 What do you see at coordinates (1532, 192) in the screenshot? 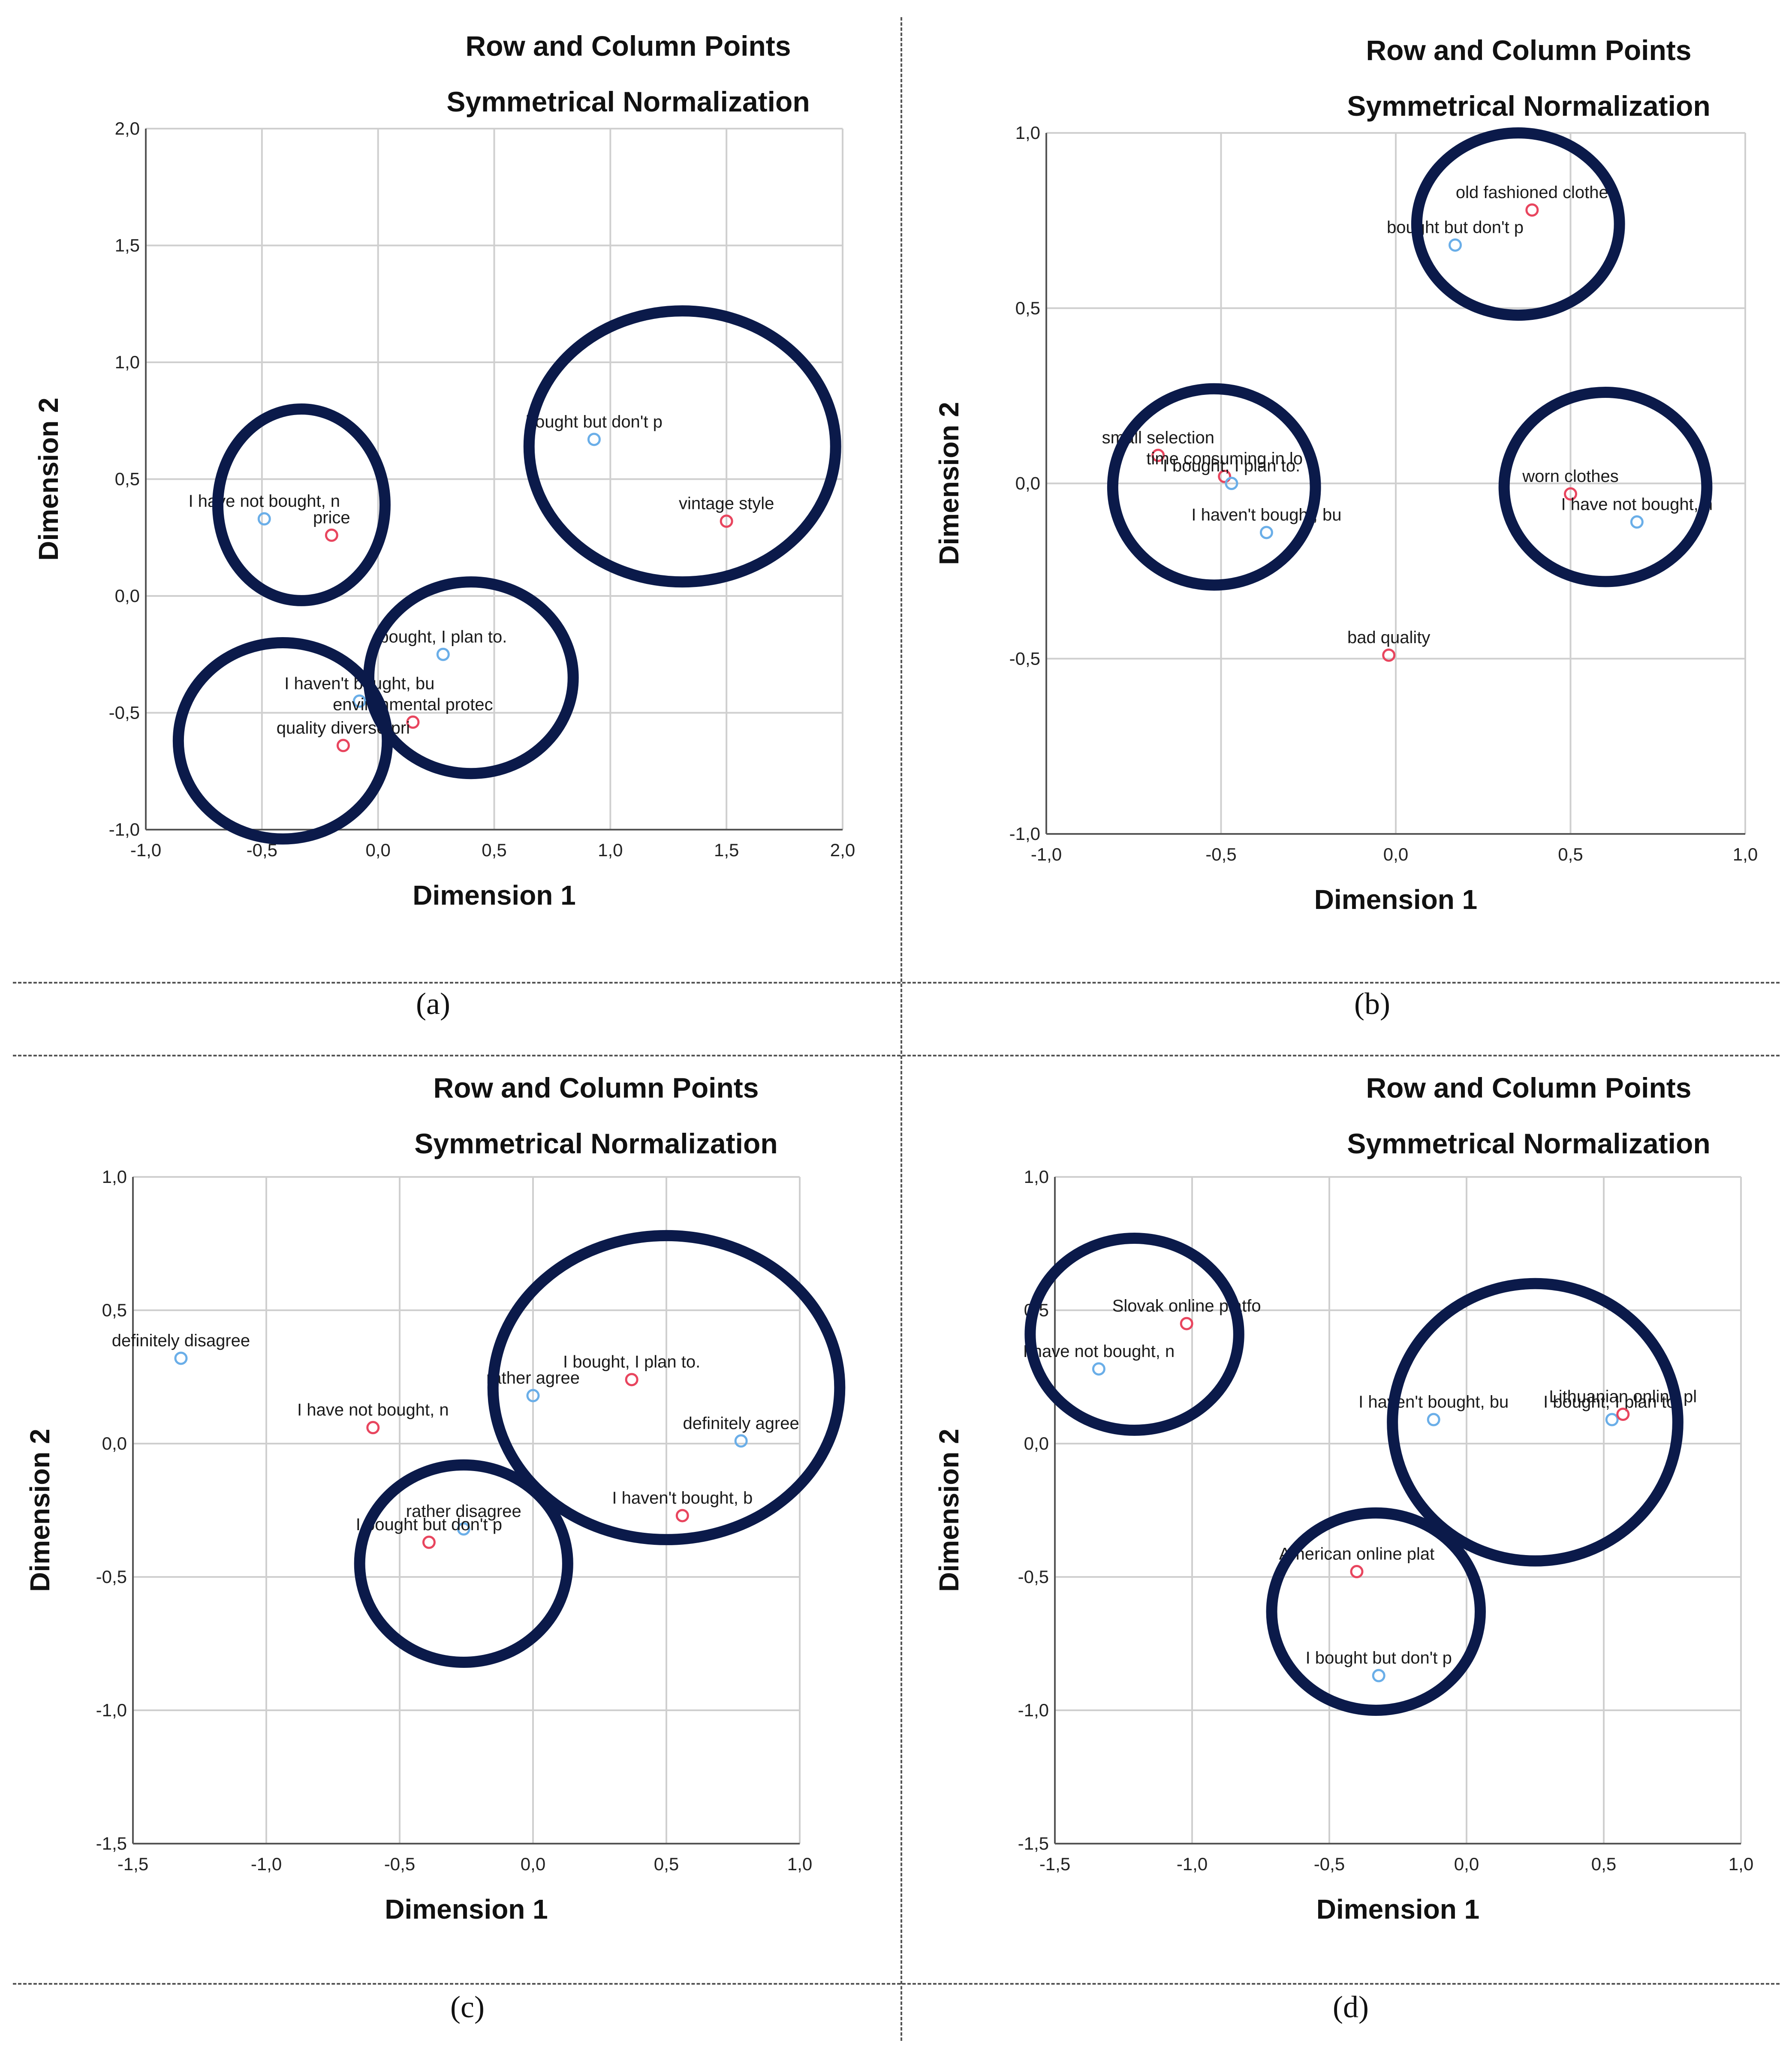
I see `point-label: old fashioned clothe` at bounding box center [1532, 192].